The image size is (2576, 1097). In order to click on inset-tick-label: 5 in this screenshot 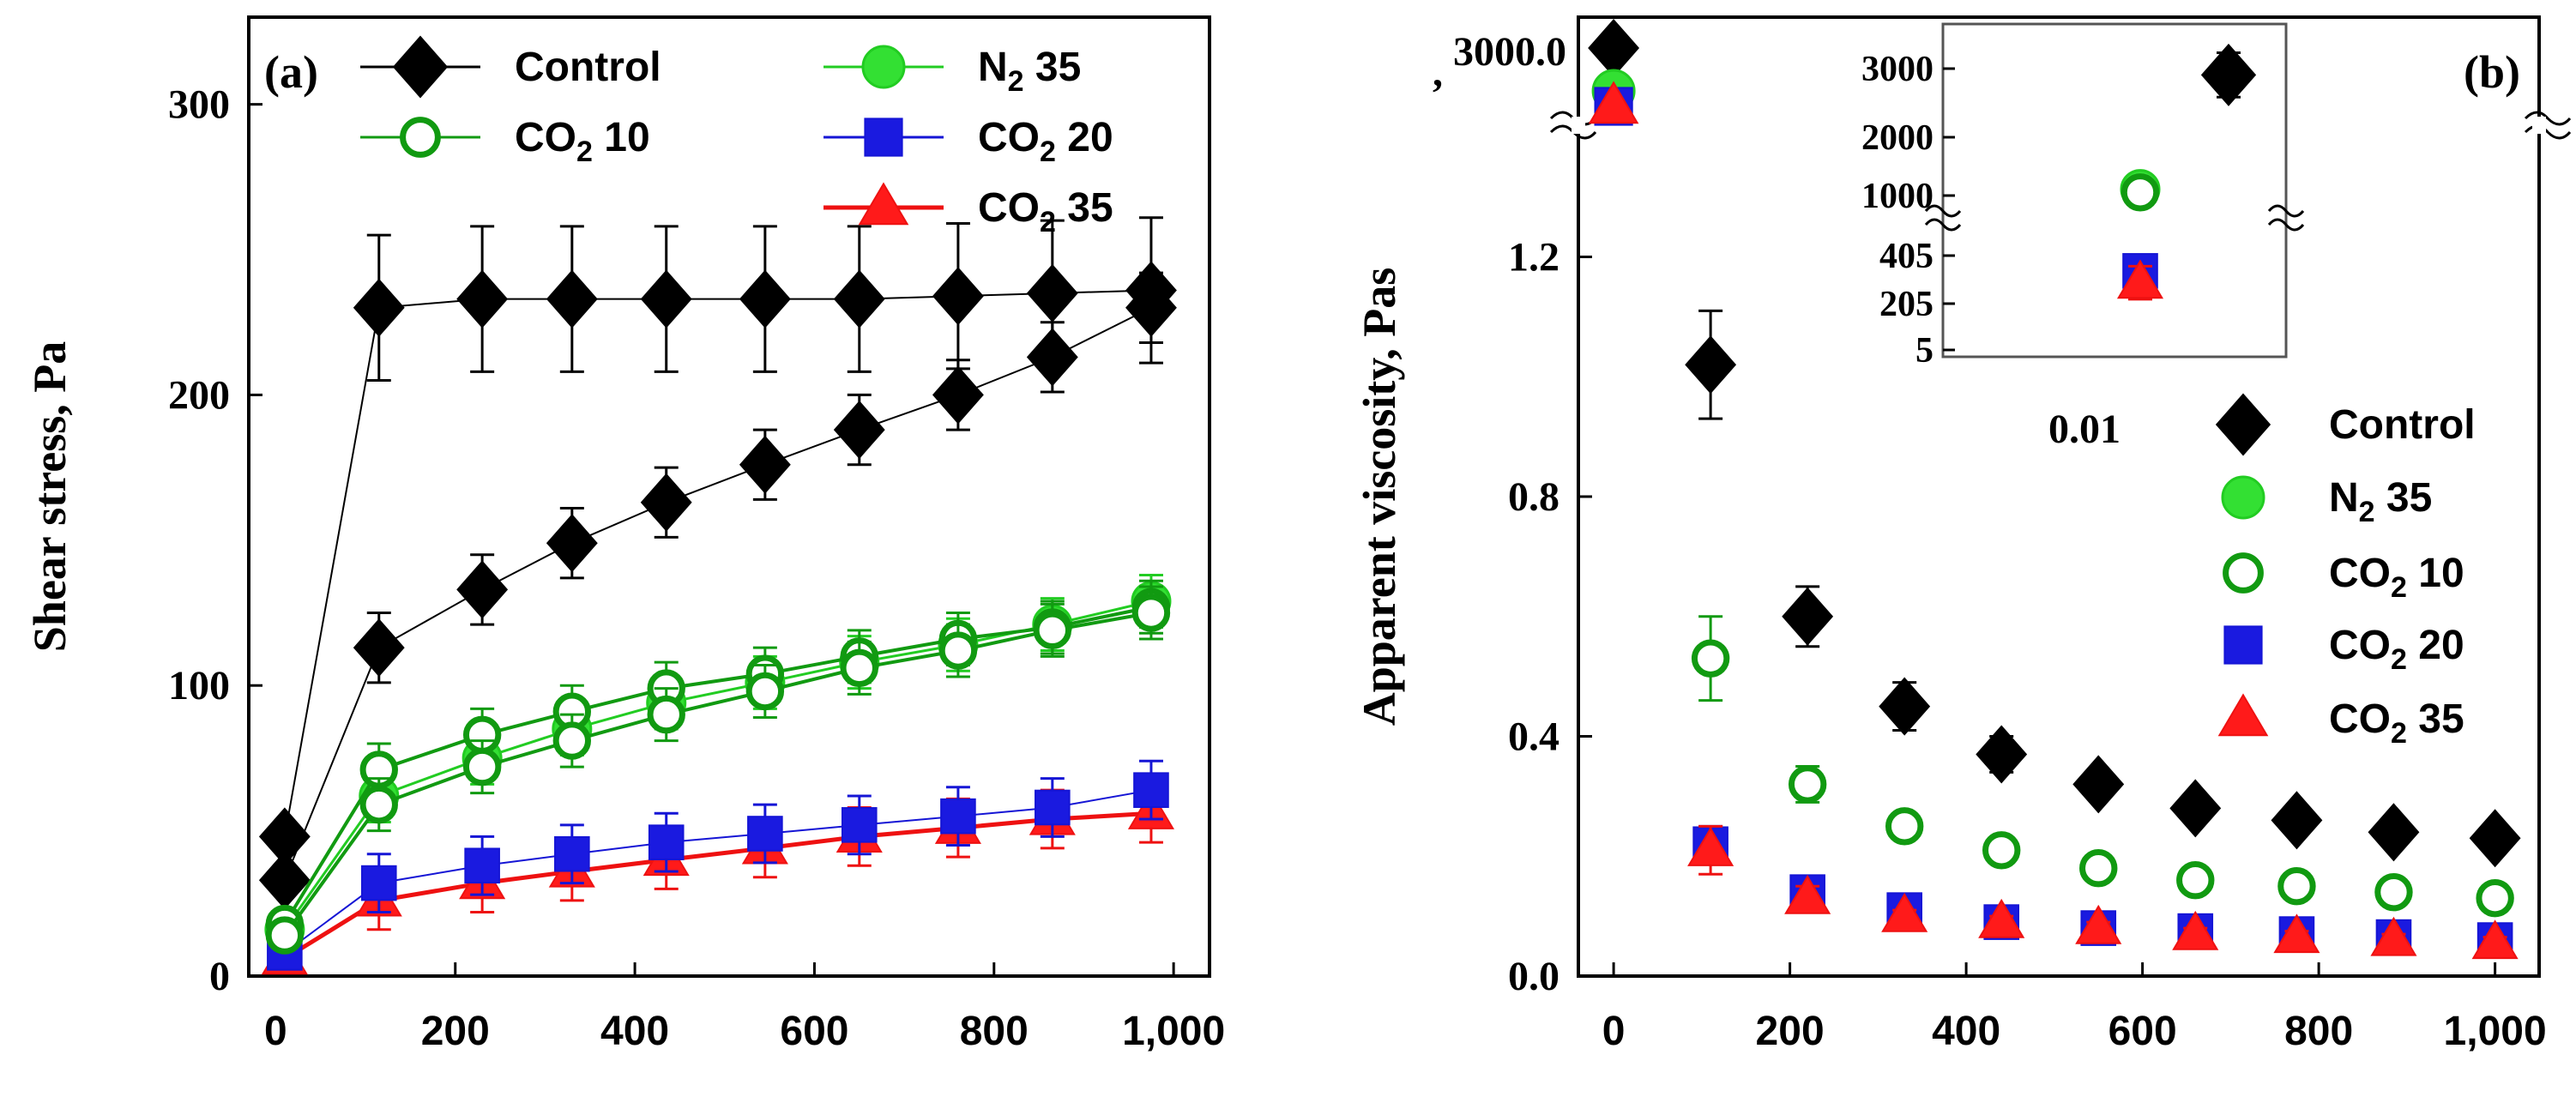, I will do `click(1924, 351)`.